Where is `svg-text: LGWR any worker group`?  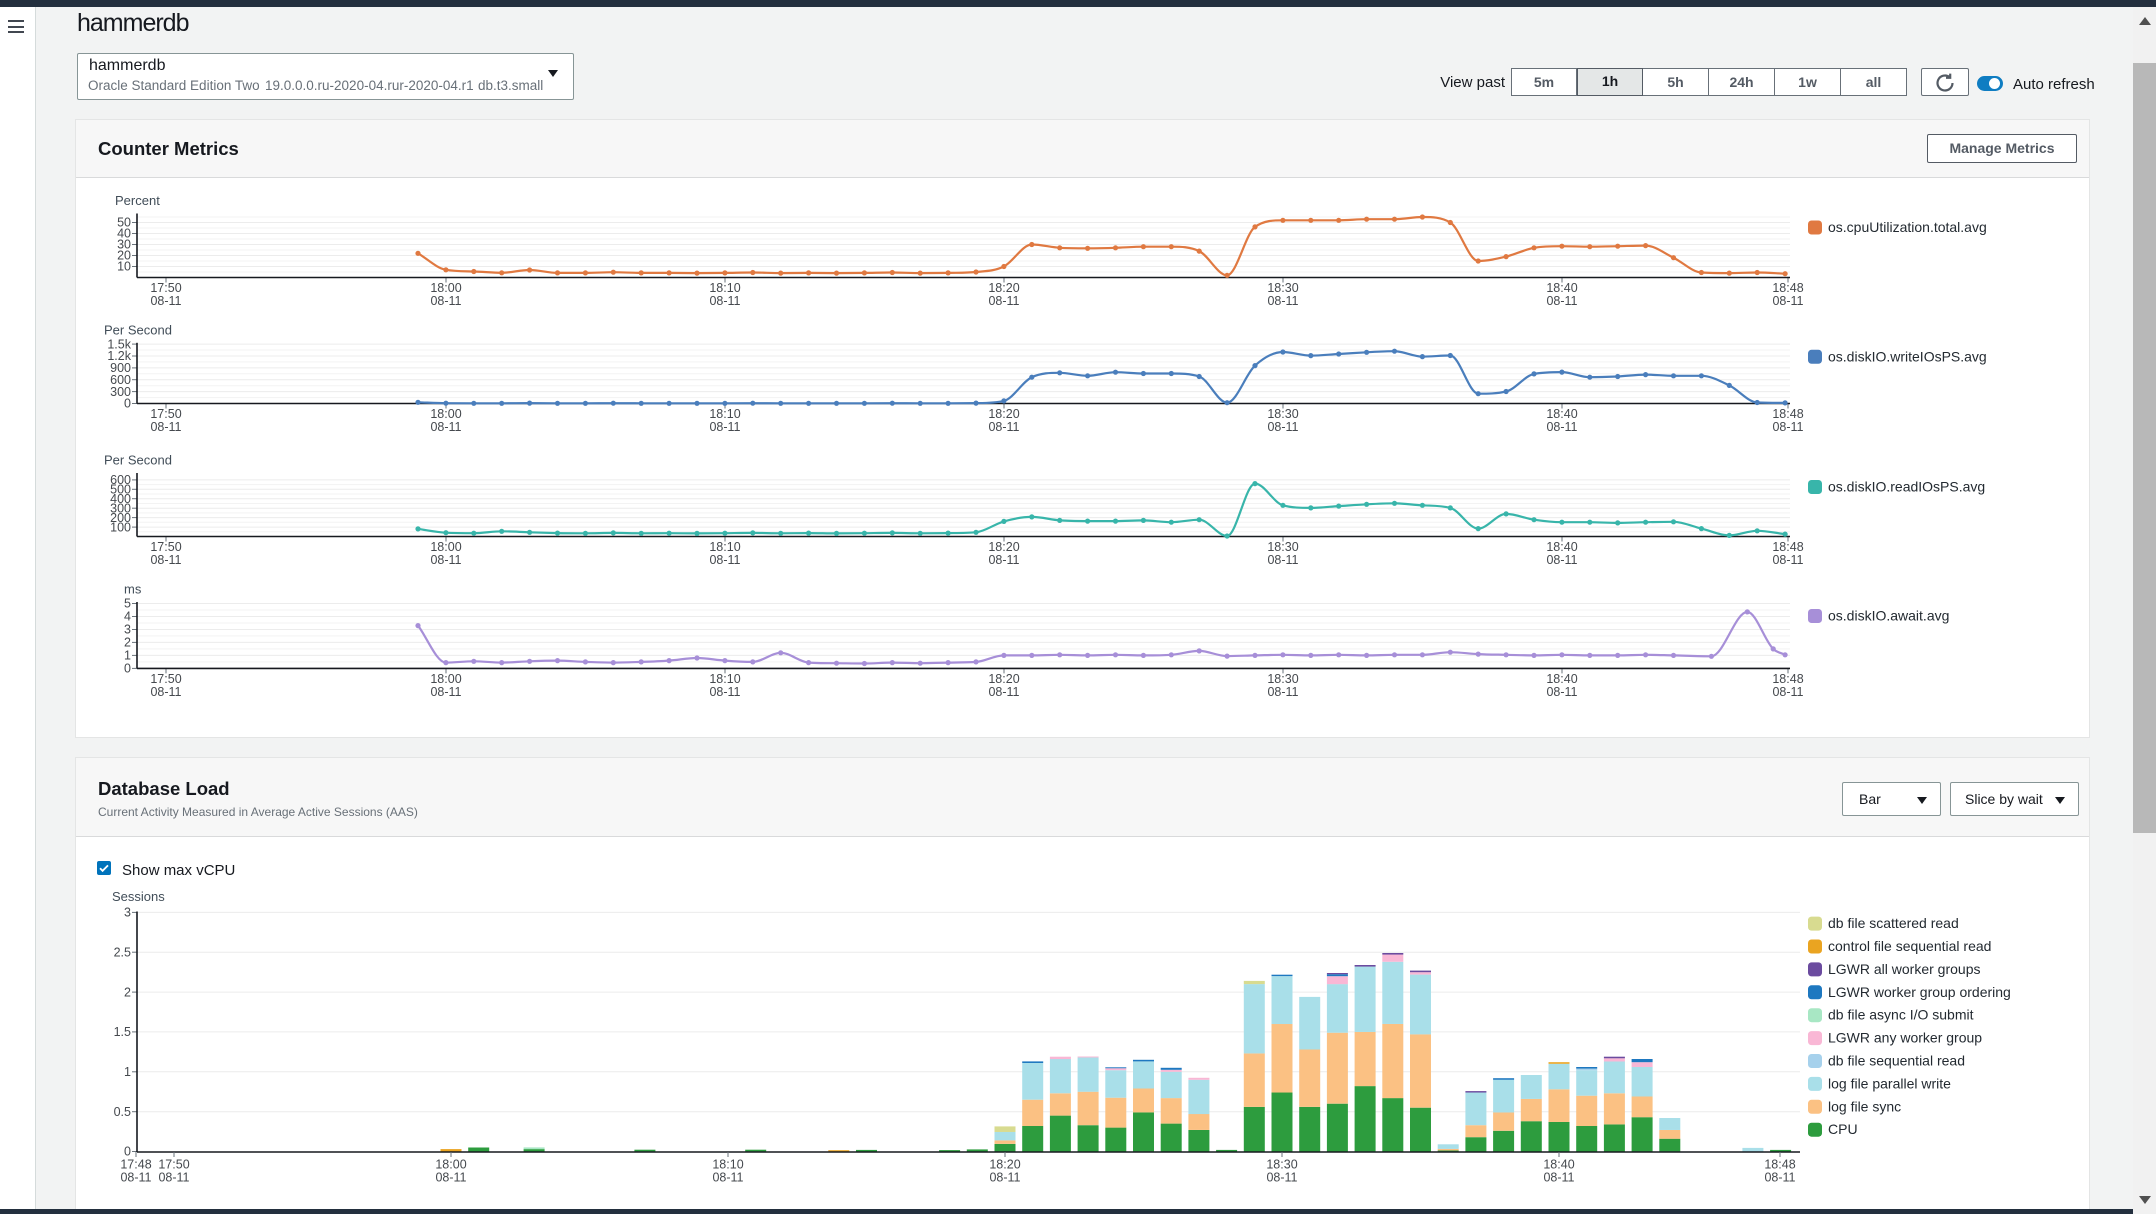 svg-text: LGWR any worker group is located at coordinates (1905, 1038).